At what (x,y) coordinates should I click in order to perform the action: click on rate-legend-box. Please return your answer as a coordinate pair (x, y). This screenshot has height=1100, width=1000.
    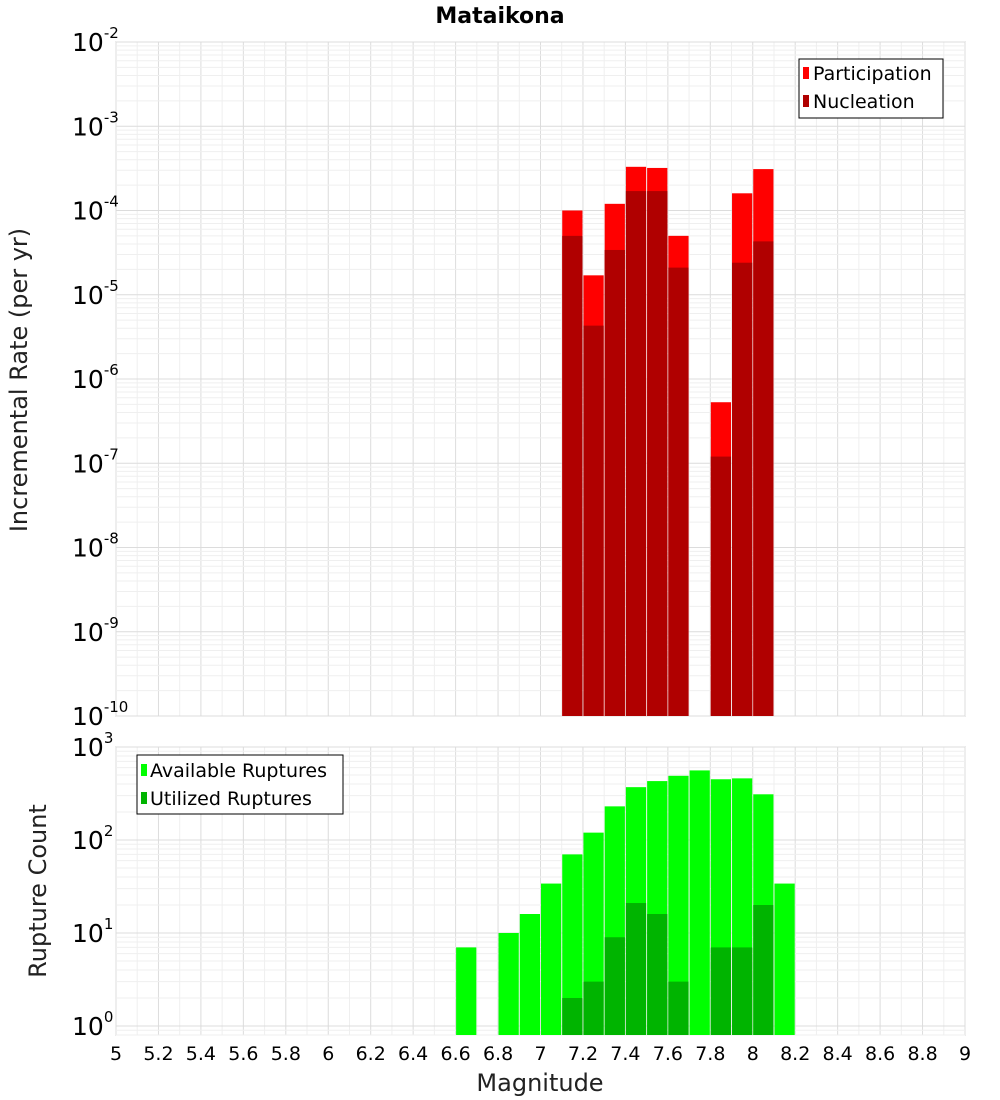
    Looking at the image, I should click on (871, 88).